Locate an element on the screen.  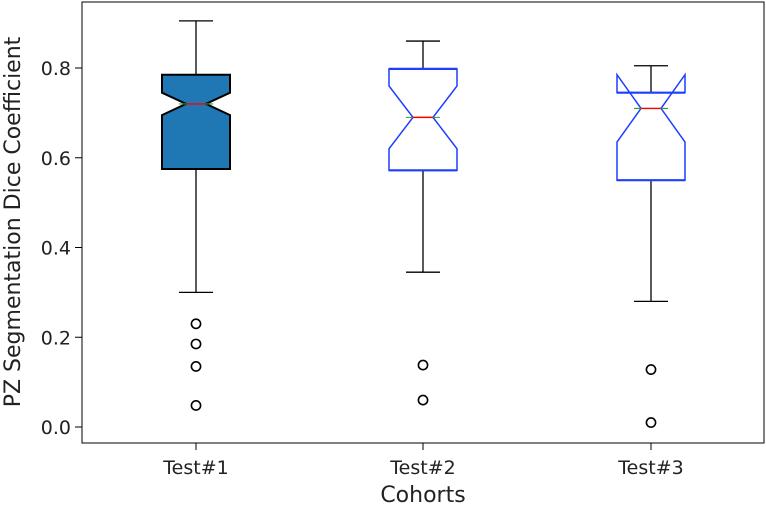
x-tick-label: Test#1 is located at coordinates (195, 468).